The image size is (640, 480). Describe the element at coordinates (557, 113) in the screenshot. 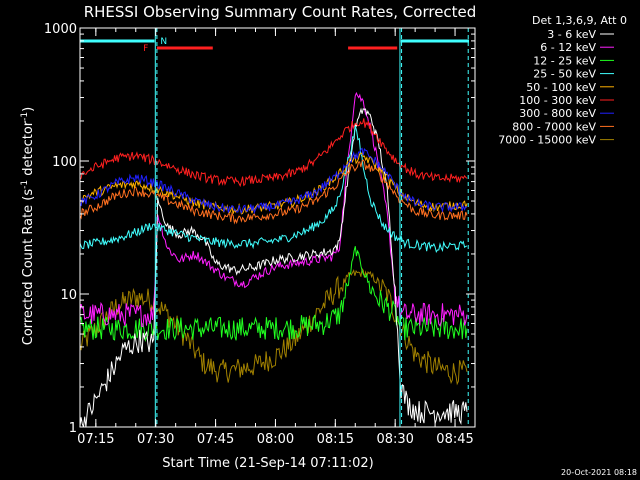

I see `legend-label: 300 - 800 keV` at that location.